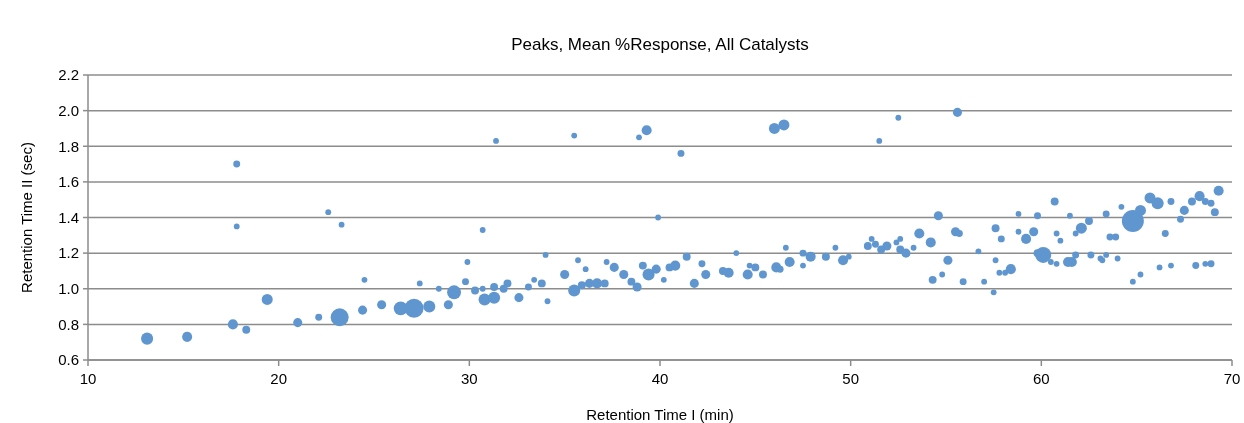 The width and height of the screenshot is (1244, 423). What do you see at coordinates (68, 110) in the screenshot?
I see `y-tick-label: 2.0` at bounding box center [68, 110].